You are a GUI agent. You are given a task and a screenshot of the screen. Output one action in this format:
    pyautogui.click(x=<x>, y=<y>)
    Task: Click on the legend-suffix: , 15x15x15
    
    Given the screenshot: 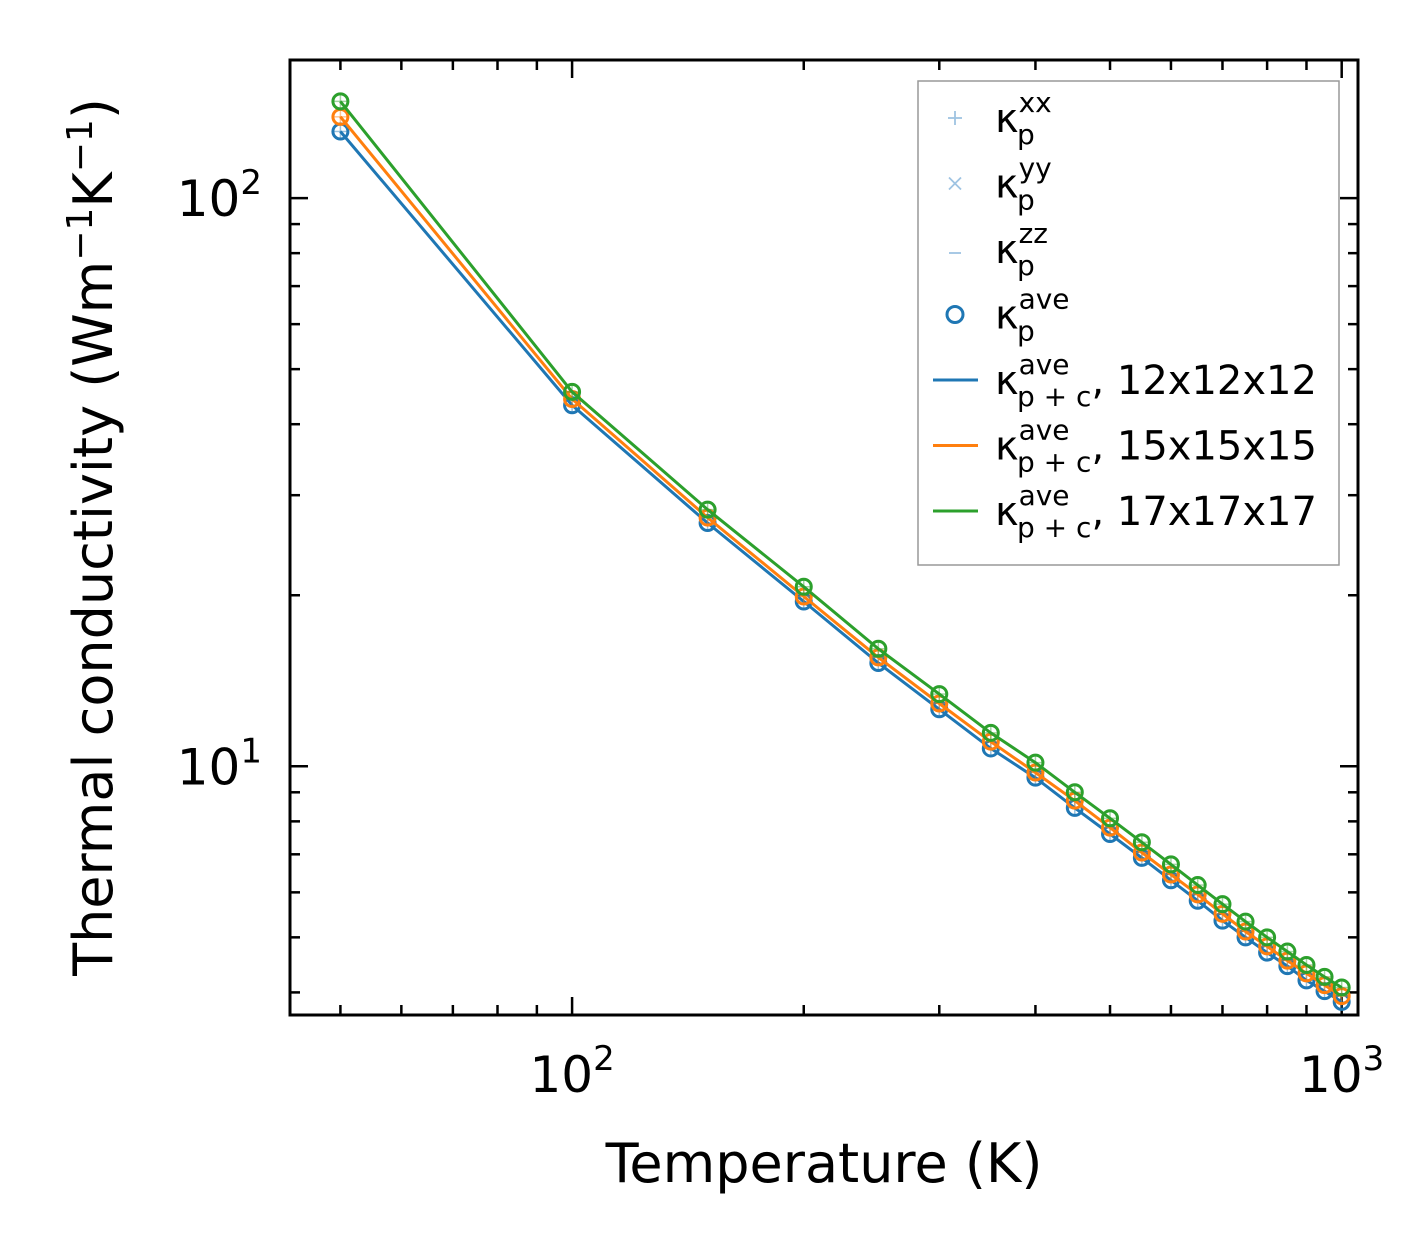 What is the action you would take?
    pyautogui.click(x=1203, y=447)
    